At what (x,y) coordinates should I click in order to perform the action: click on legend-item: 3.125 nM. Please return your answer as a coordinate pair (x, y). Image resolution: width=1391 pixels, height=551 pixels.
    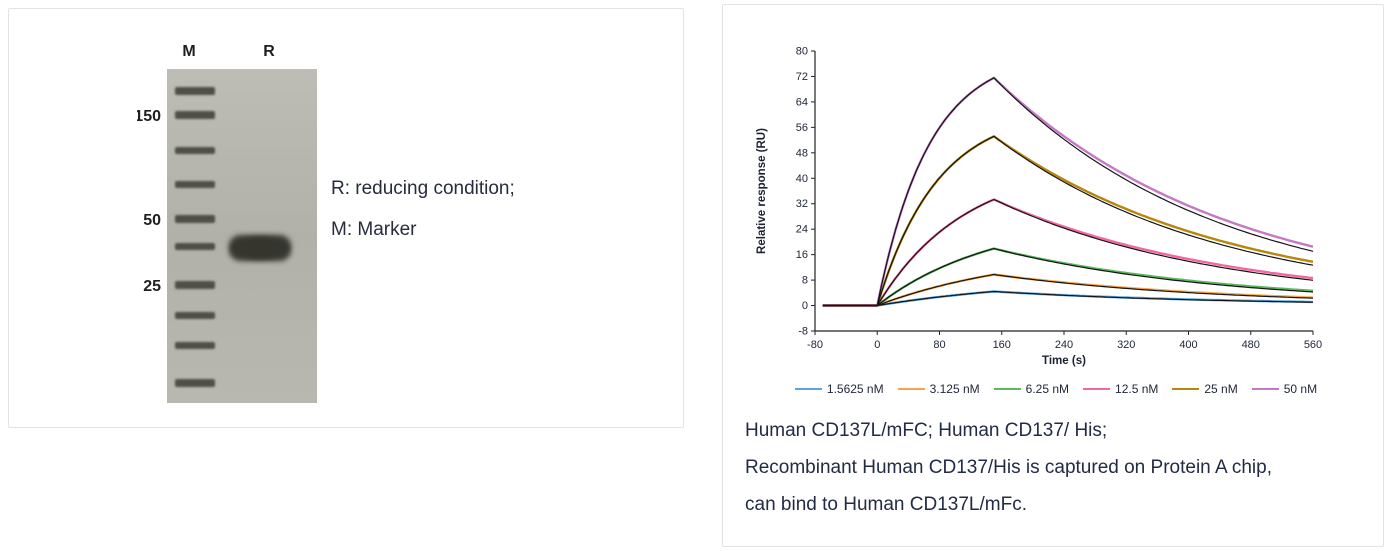
    Looking at the image, I should click on (938, 389).